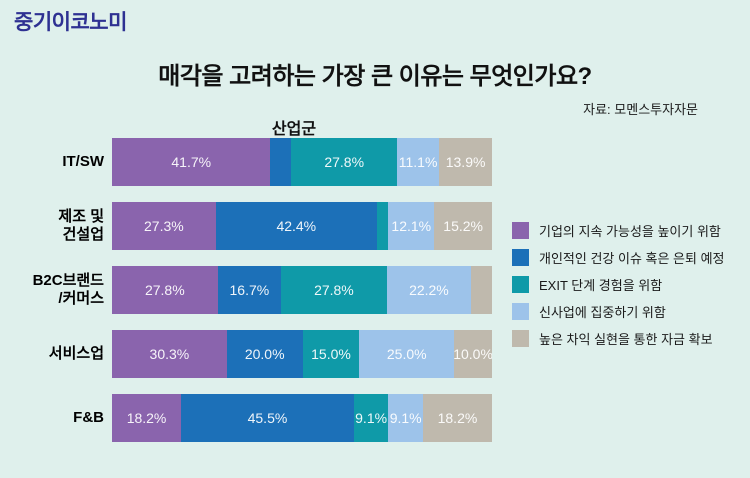 This screenshot has height=478, width=750. I want to click on category-label: B2C브랜드 /커머스, so click(68, 289).